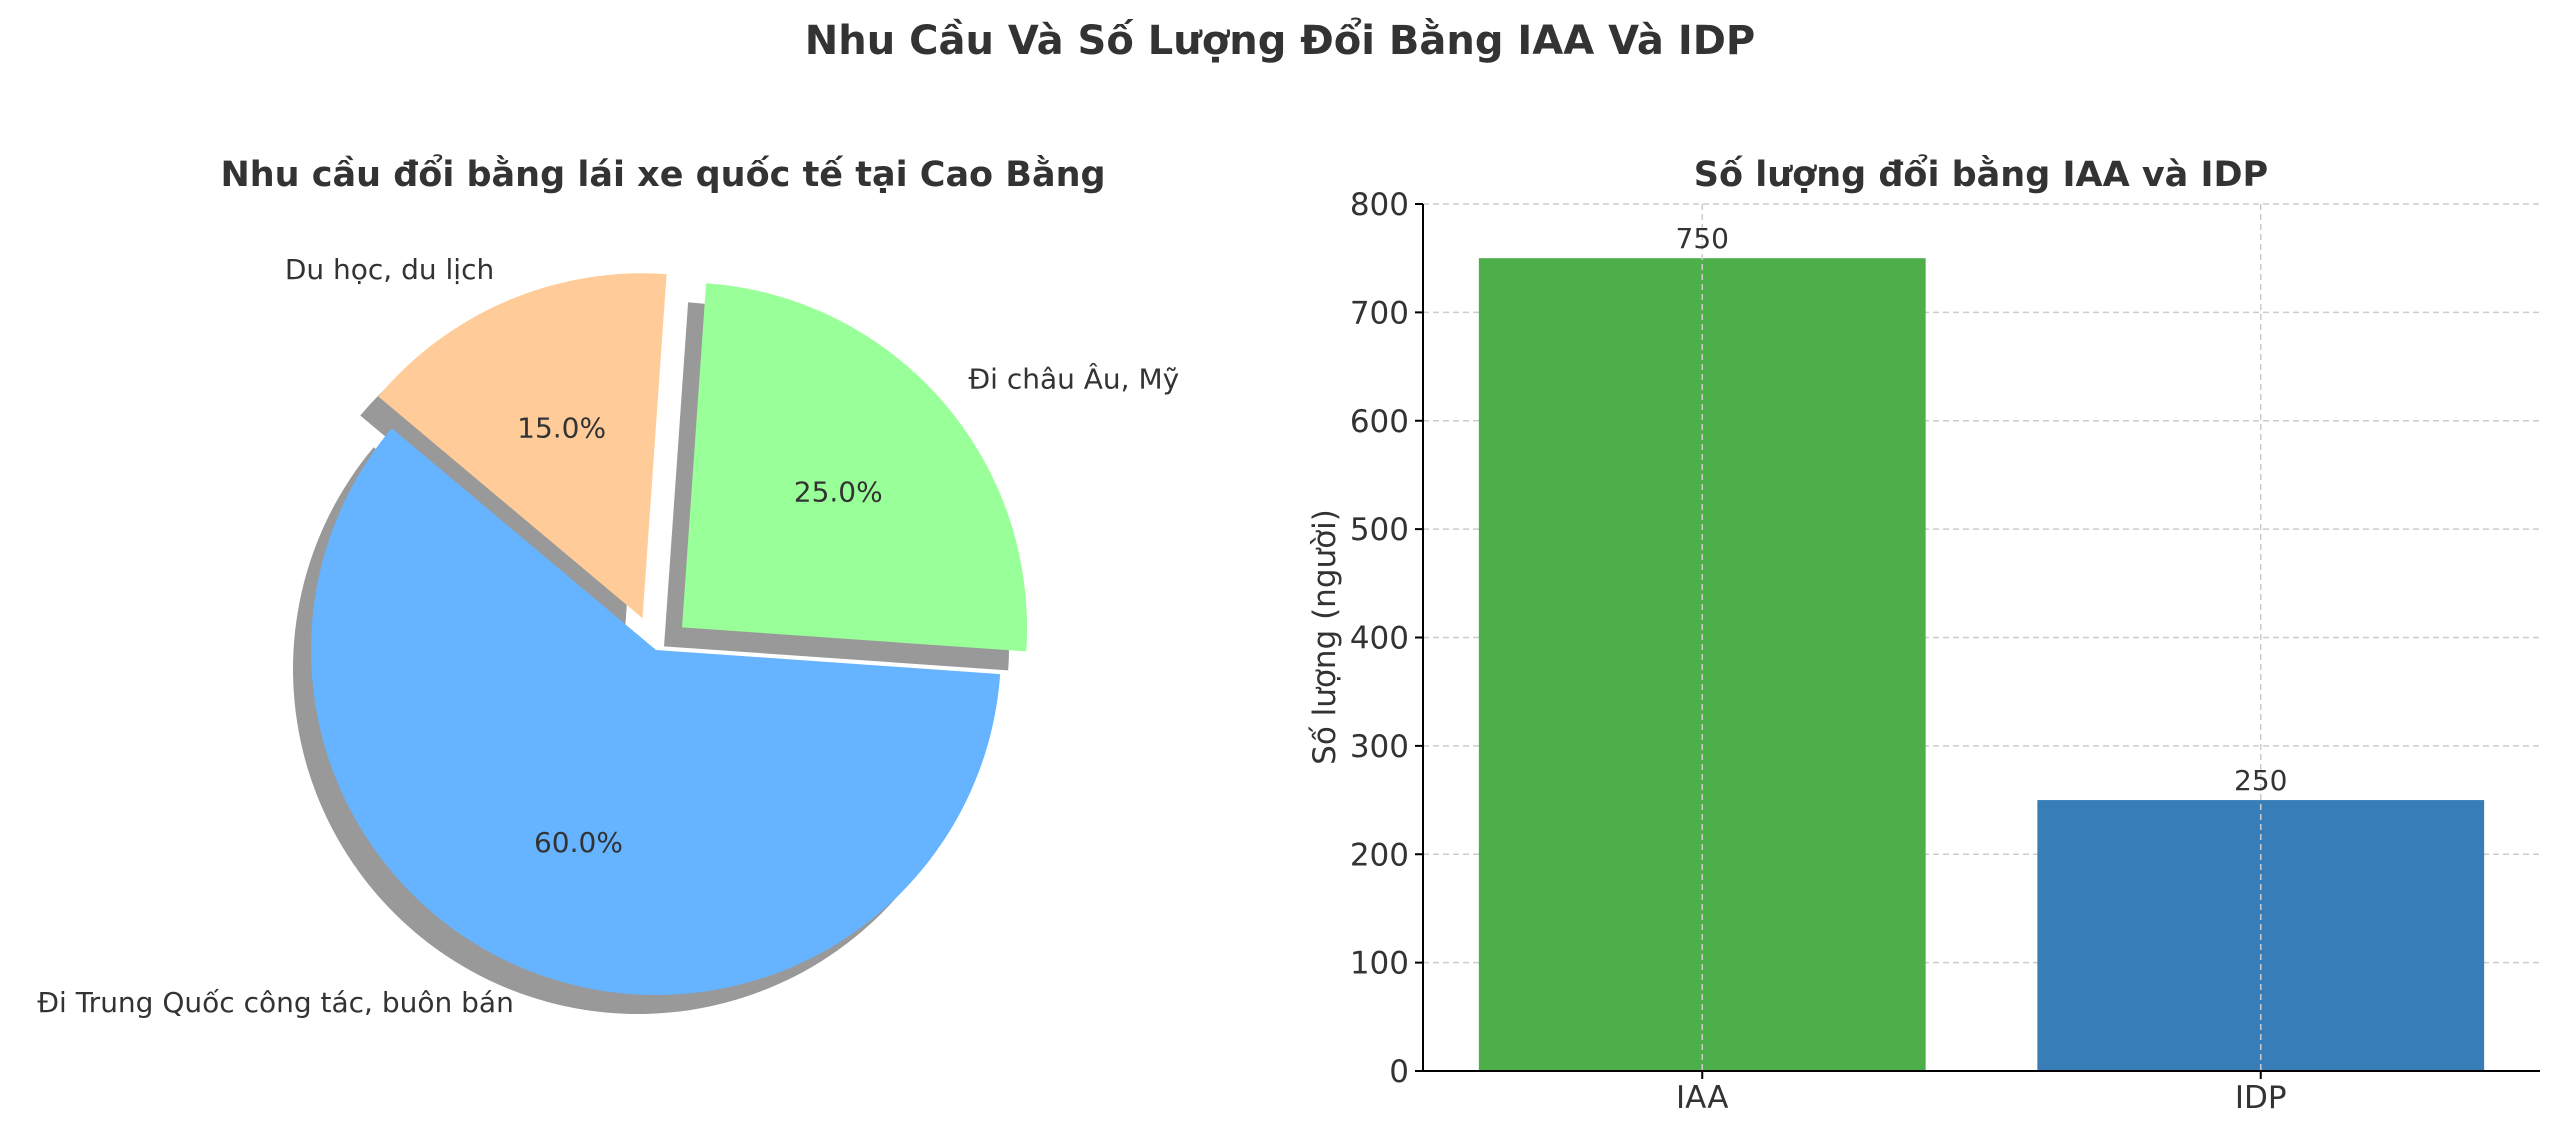 The width and height of the screenshot is (2560, 1131). I want to click on pie-slice-di-trung-quoc-cong-tac-buon-ban, so click(656, 711).